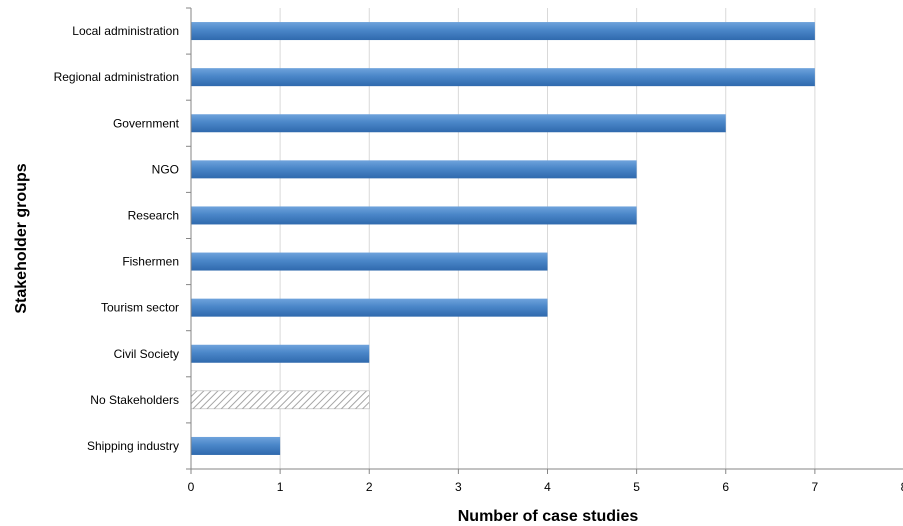 This screenshot has width=903, height=526. Describe the element at coordinates (503, 31) in the screenshot. I see `bar-local-administration` at that location.